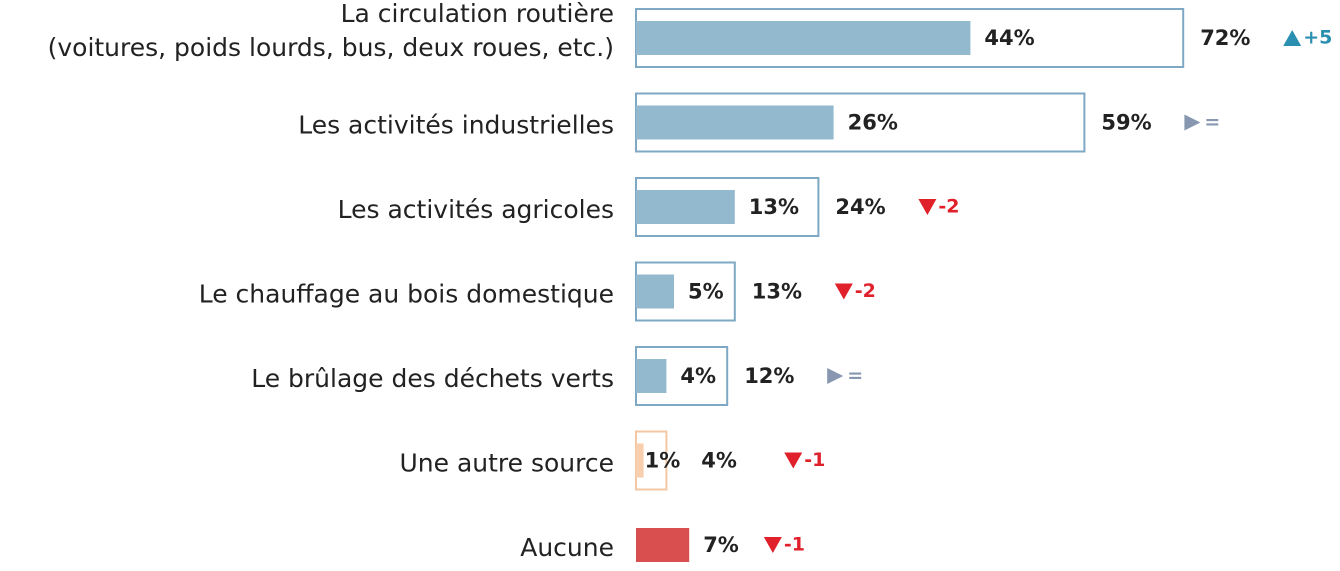 The width and height of the screenshot is (1340, 571). Describe the element at coordinates (506, 463) in the screenshot. I see `category-label: Une autre source` at that location.